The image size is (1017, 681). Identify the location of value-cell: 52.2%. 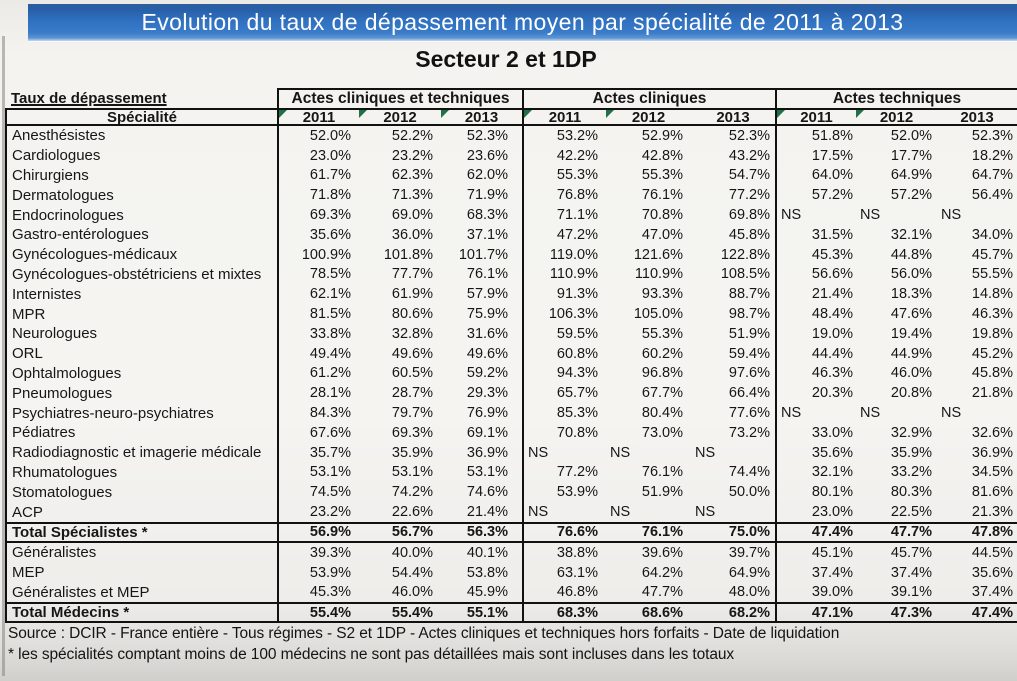
(412, 135).